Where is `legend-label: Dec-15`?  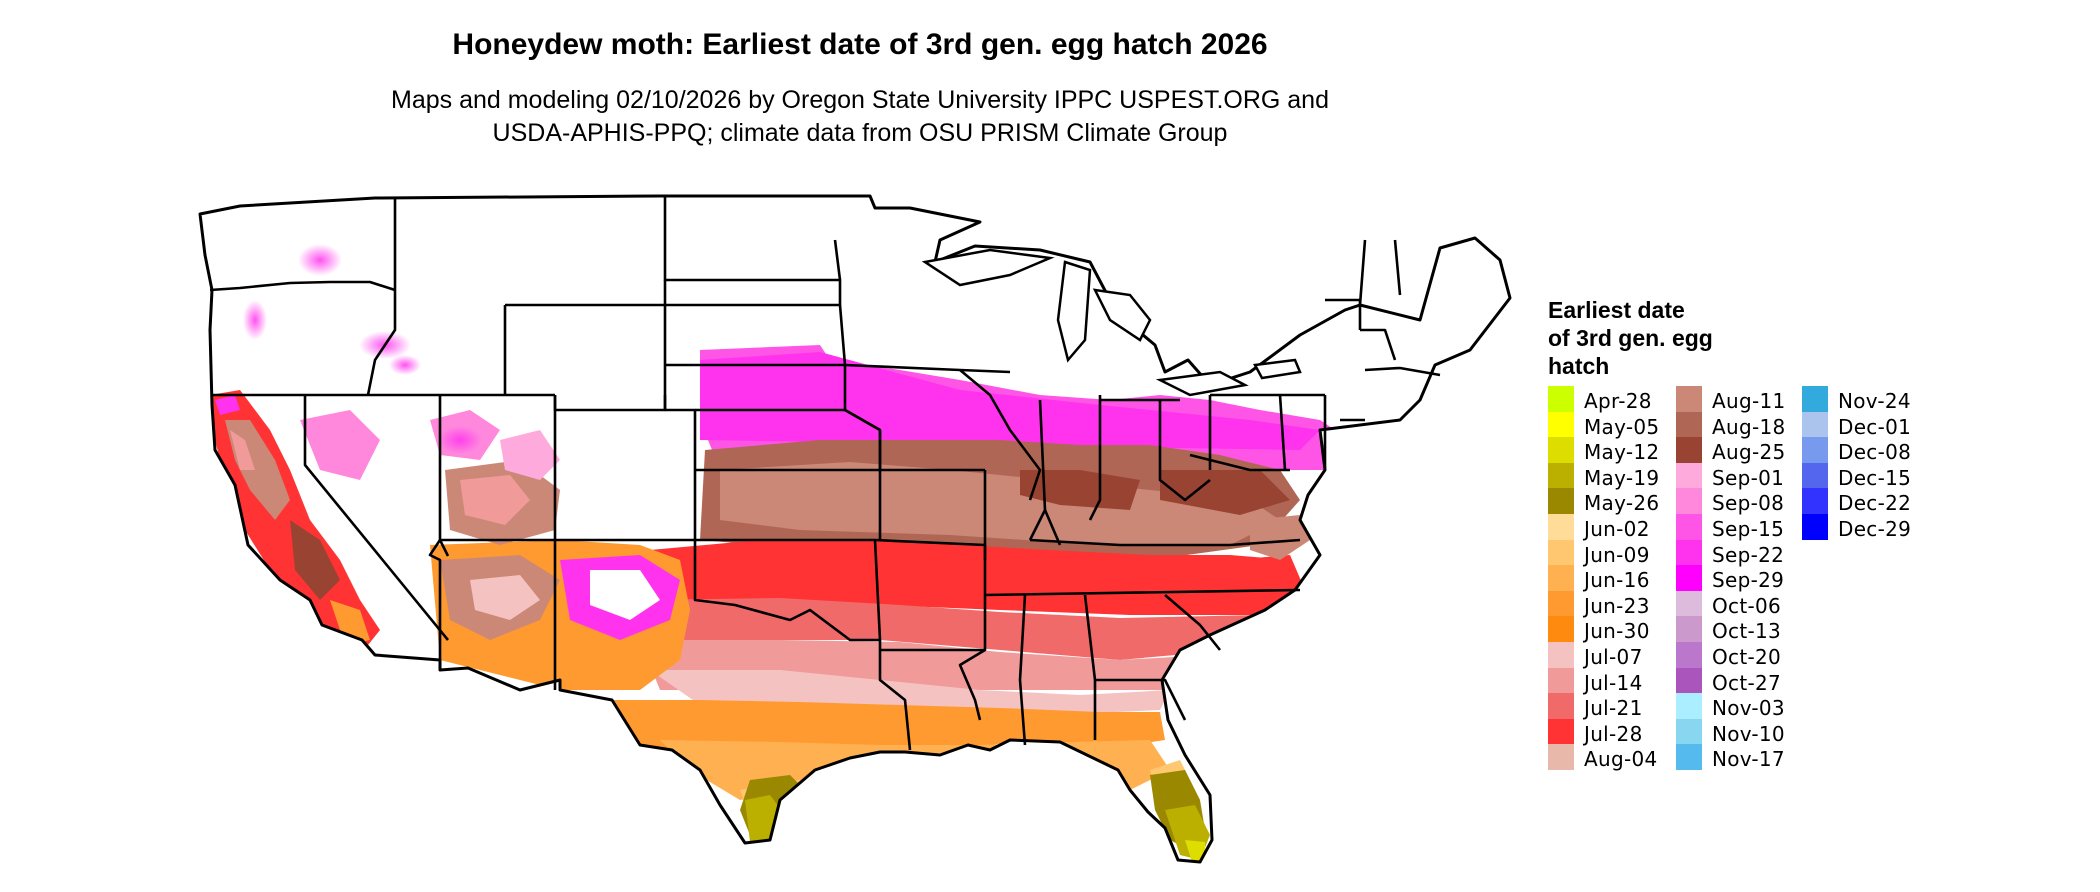 legend-label: Dec-15 is located at coordinates (1875, 477).